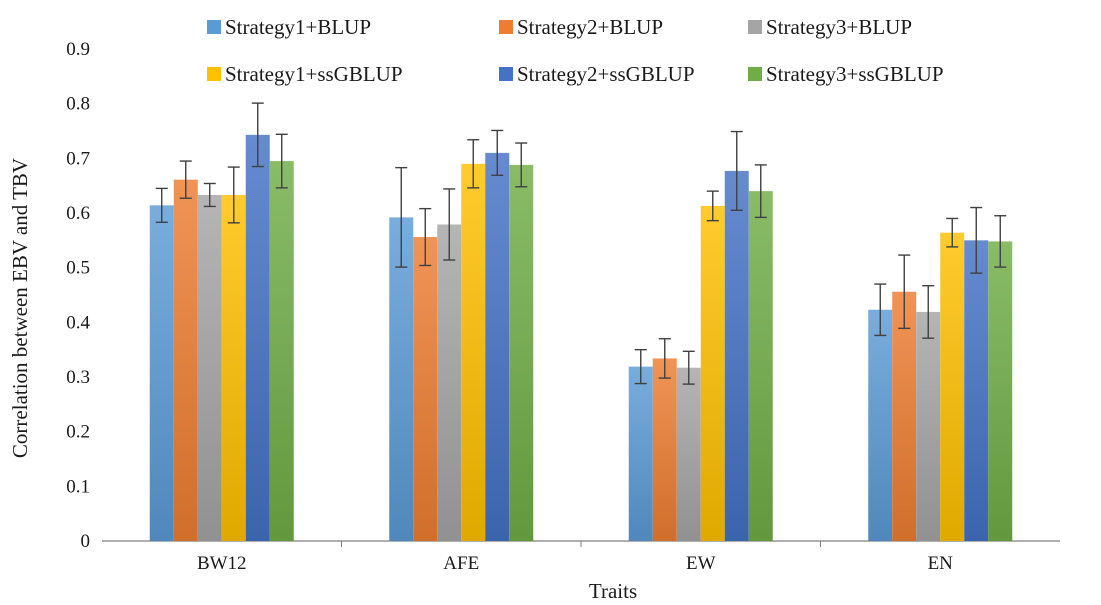 Image resolution: width=1101 pixels, height=605 pixels. What do you see at coordinates (298, 27) in the screenshot?
I see `legend-label: Strategy1+BLUP` at bounding box center [298, 27].